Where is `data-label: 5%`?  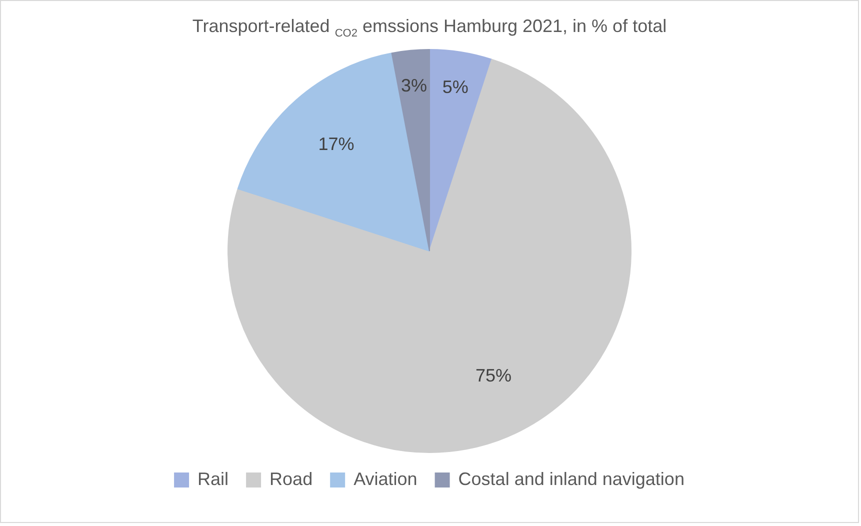 data-label: 5% is located at coordinates (455, 86).